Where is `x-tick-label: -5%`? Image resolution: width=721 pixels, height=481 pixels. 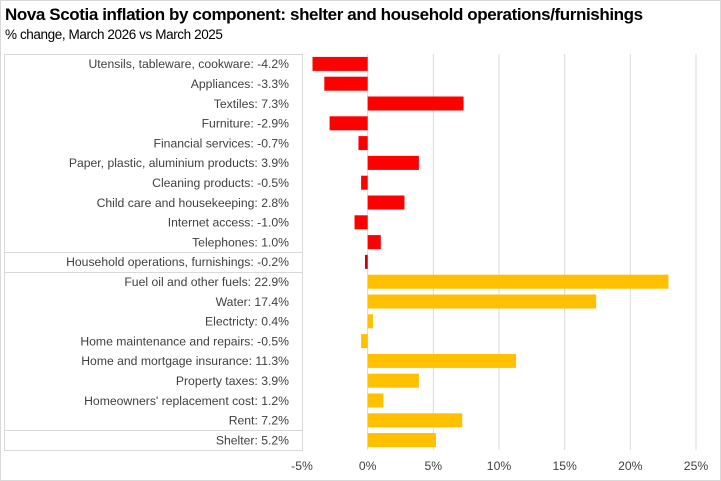
x-tick-label: -5% is located at coordinates (302, 466).